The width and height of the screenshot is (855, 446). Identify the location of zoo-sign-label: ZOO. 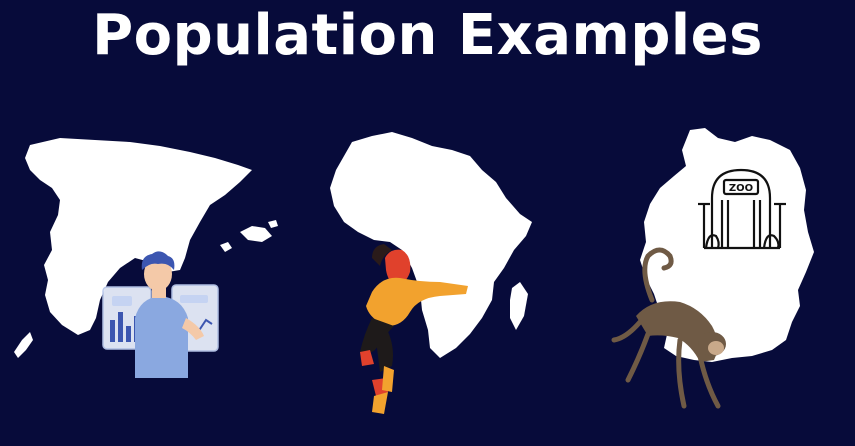
(741, 188).